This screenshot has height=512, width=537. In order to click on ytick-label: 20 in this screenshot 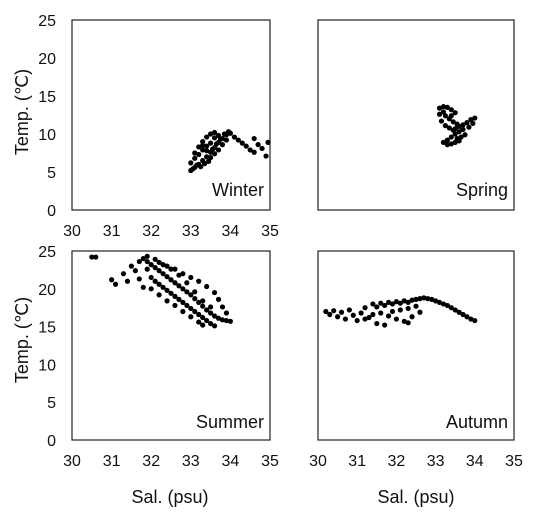, I will do `click(47, 290)`.